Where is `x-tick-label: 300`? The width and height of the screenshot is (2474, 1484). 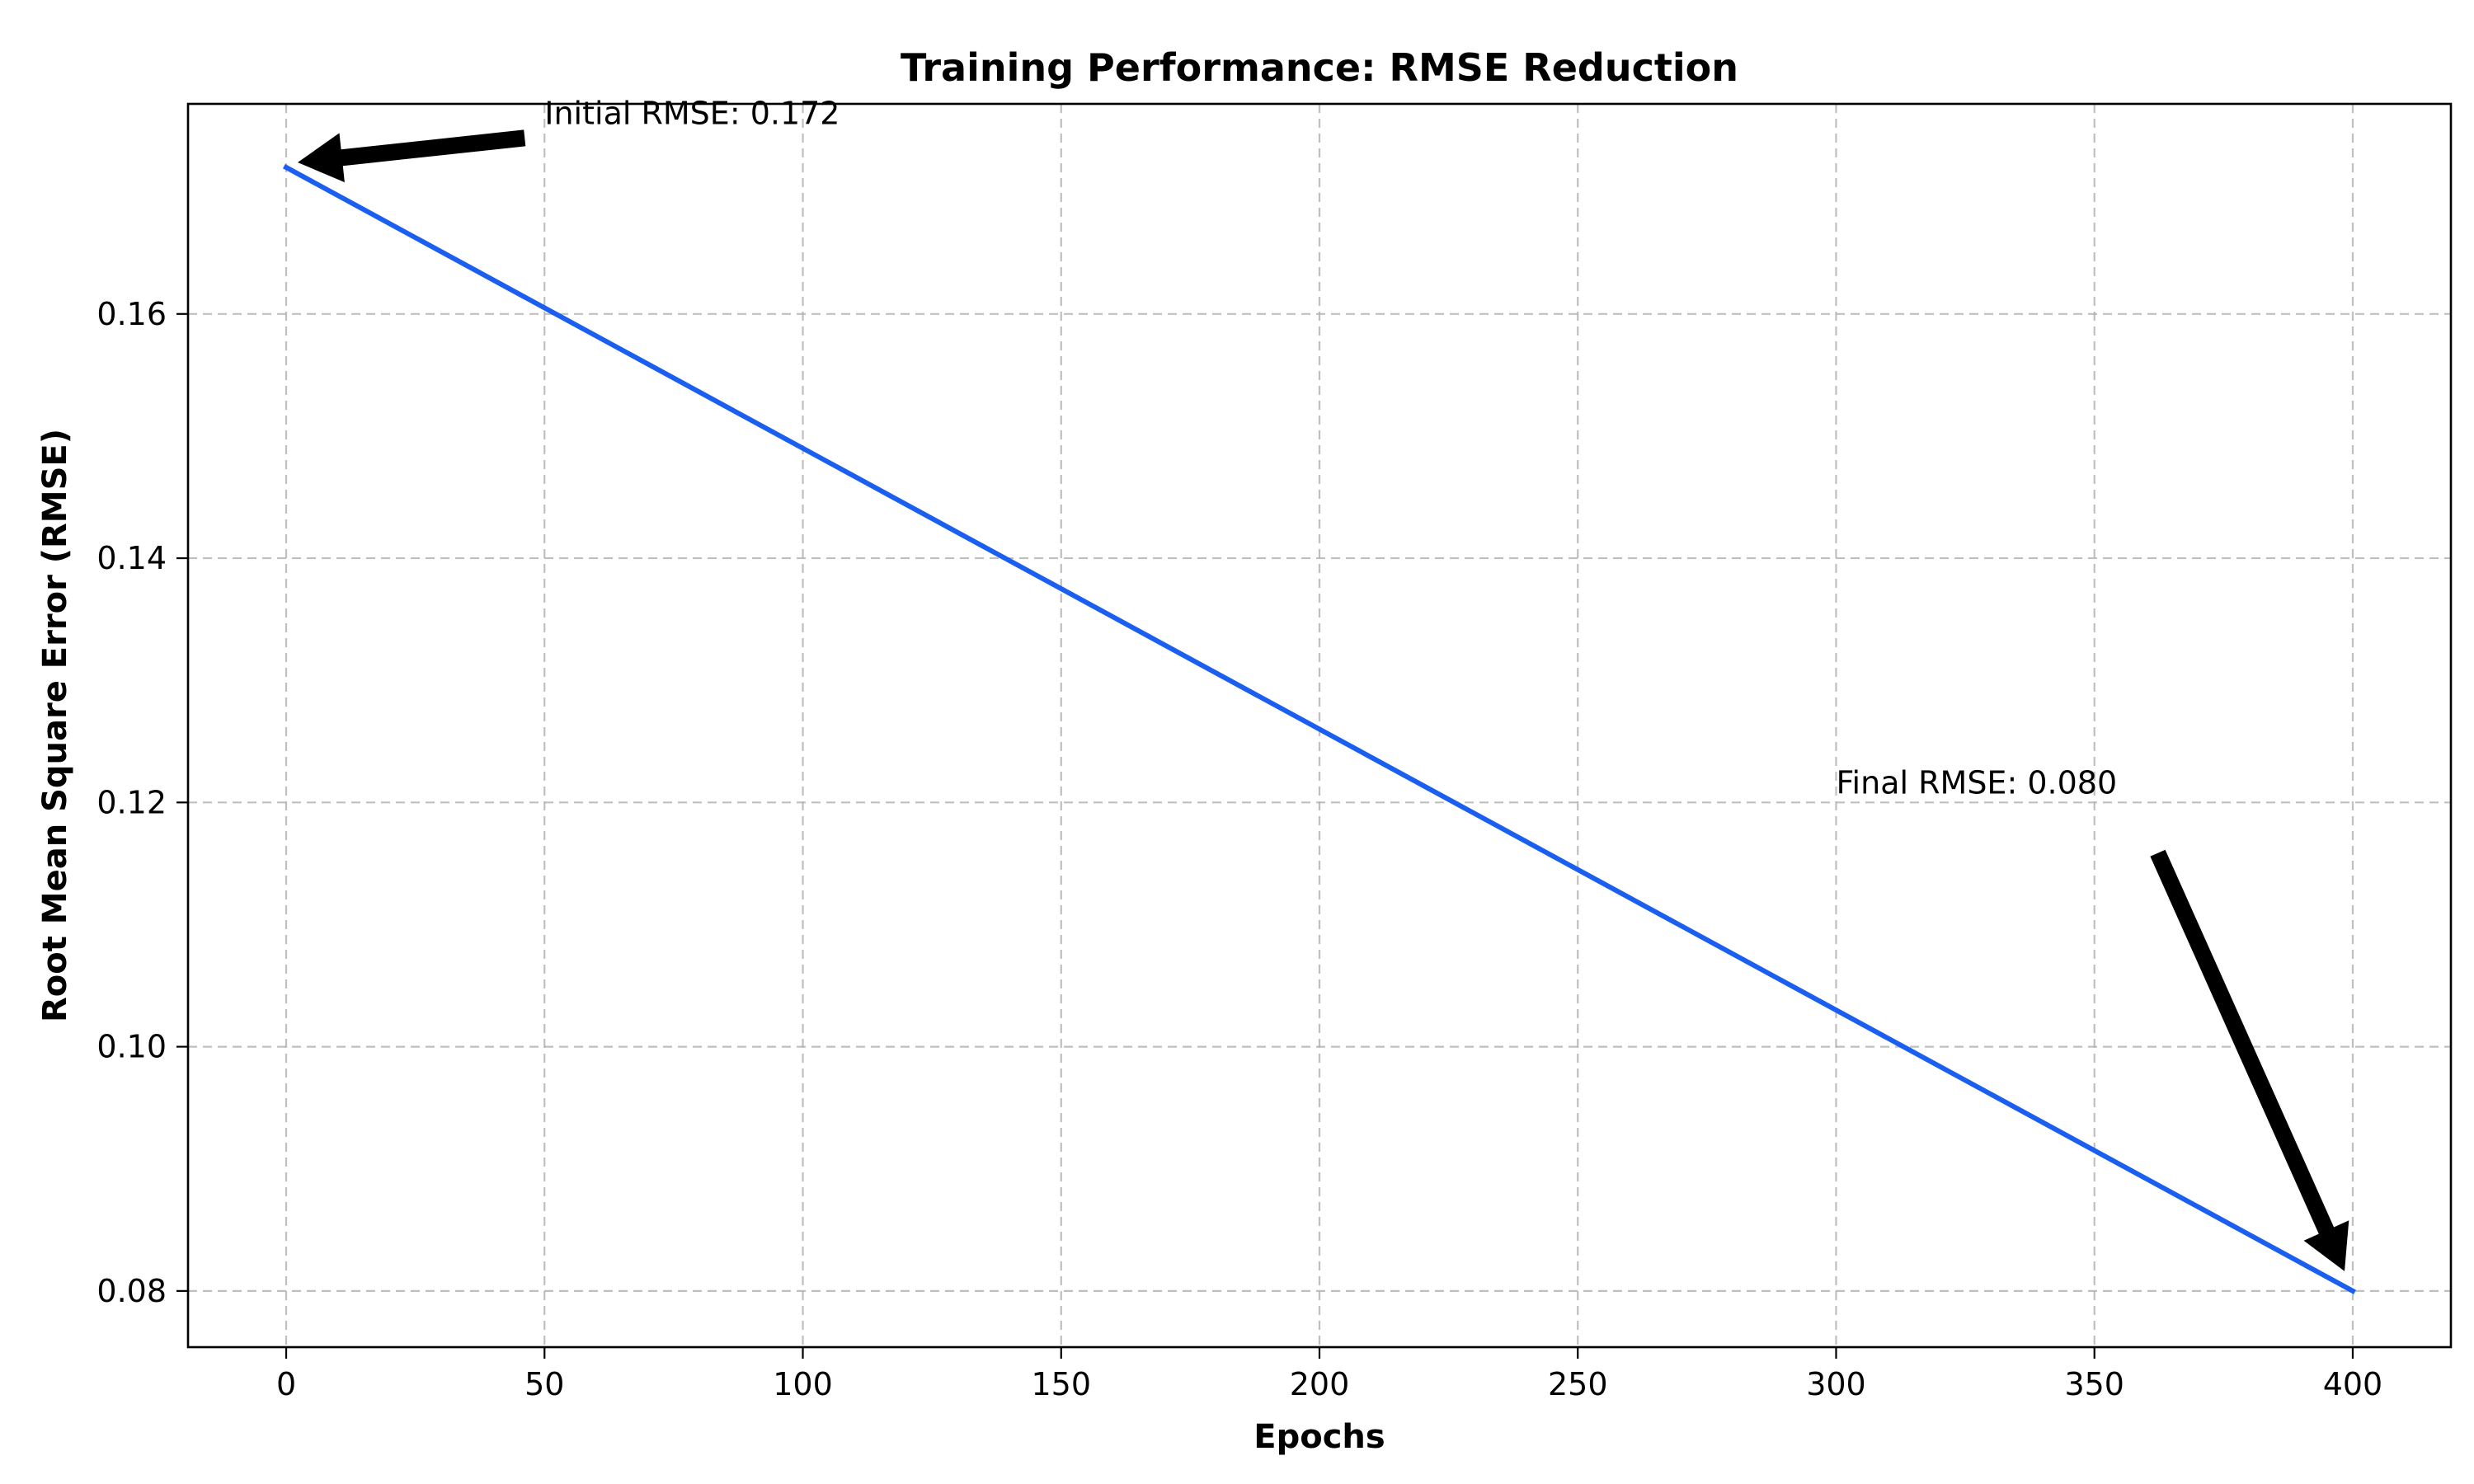 x-tick-label: 300 is located at coordinates (1836, 1384).